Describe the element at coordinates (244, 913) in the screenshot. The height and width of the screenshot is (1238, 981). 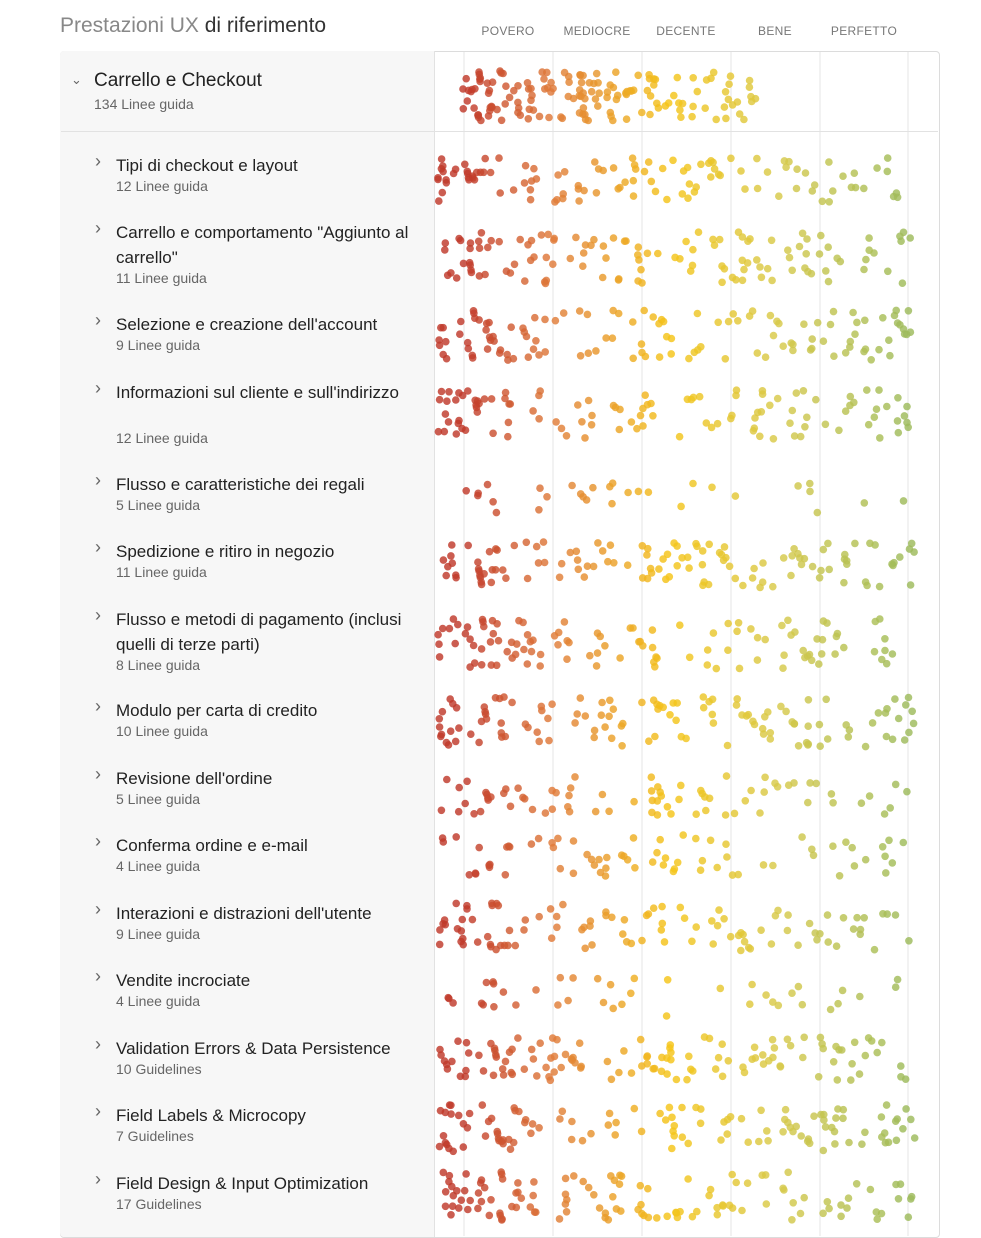
I see `category-name: Interazioni e distrazioni dell'utente` at that location.